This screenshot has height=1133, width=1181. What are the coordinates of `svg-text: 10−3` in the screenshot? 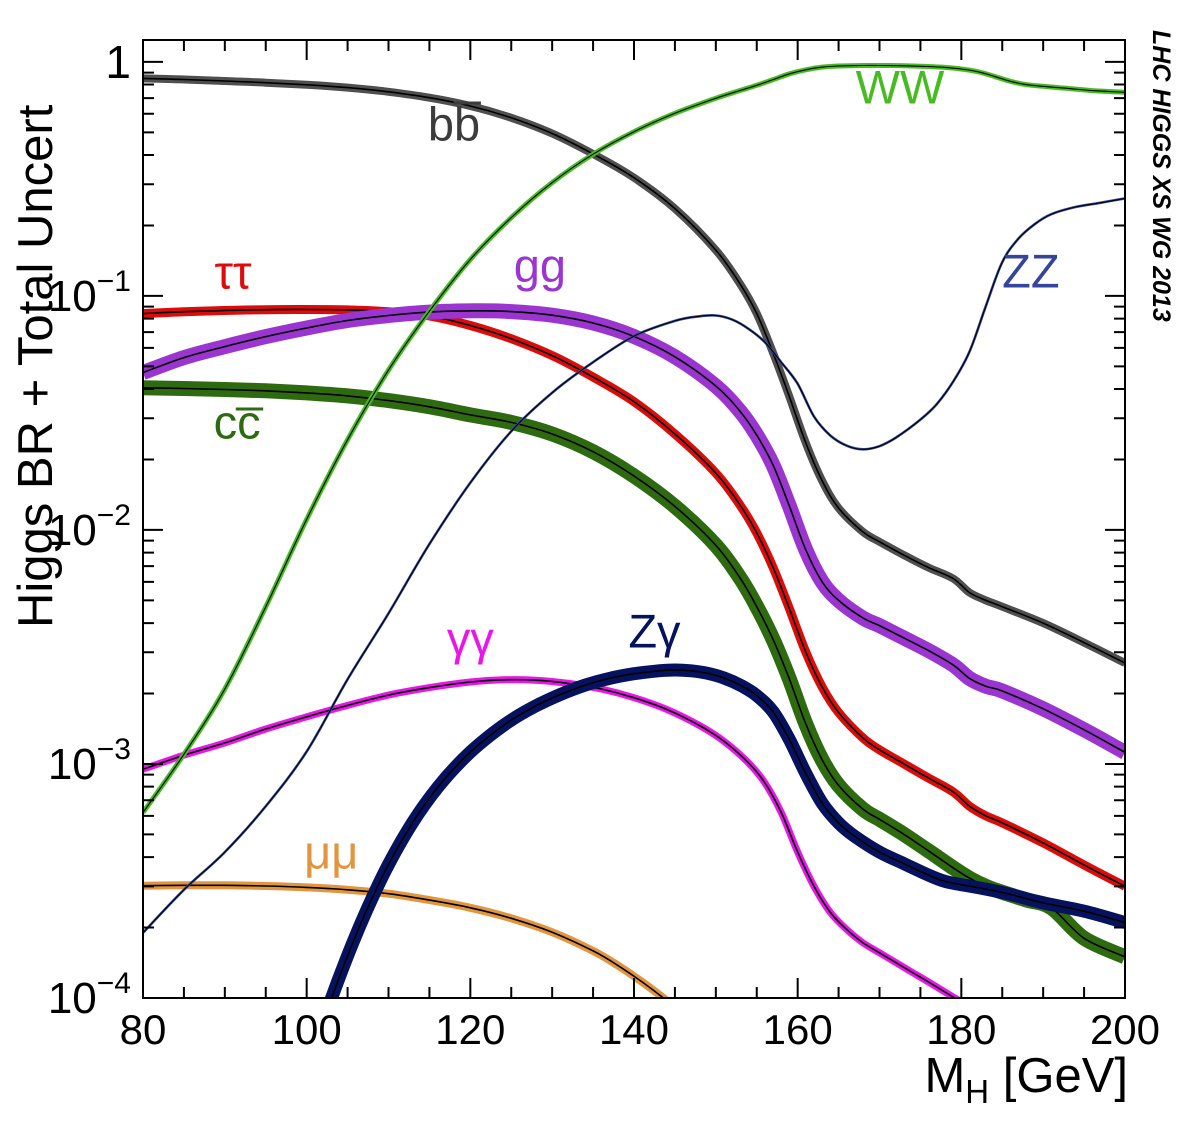 It's located at (89, 761).